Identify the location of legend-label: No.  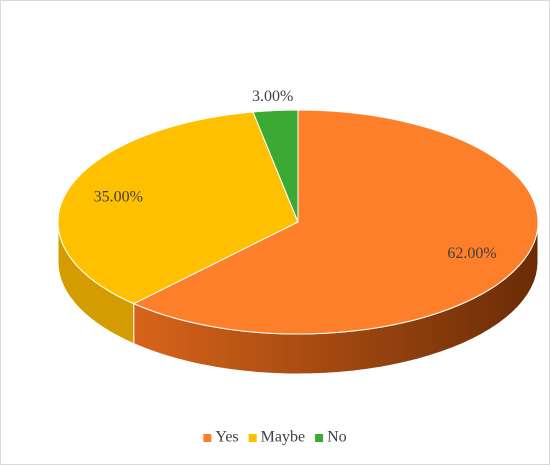
(337, 437).